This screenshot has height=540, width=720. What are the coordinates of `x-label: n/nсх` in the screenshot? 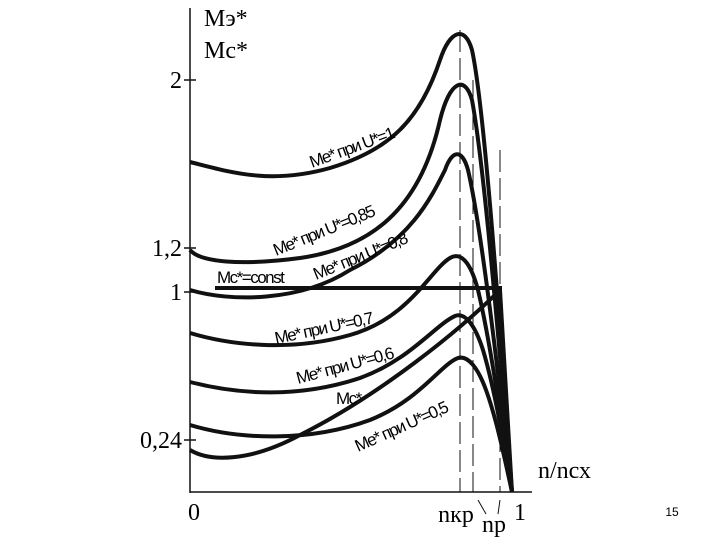 It's located at (564, 471).